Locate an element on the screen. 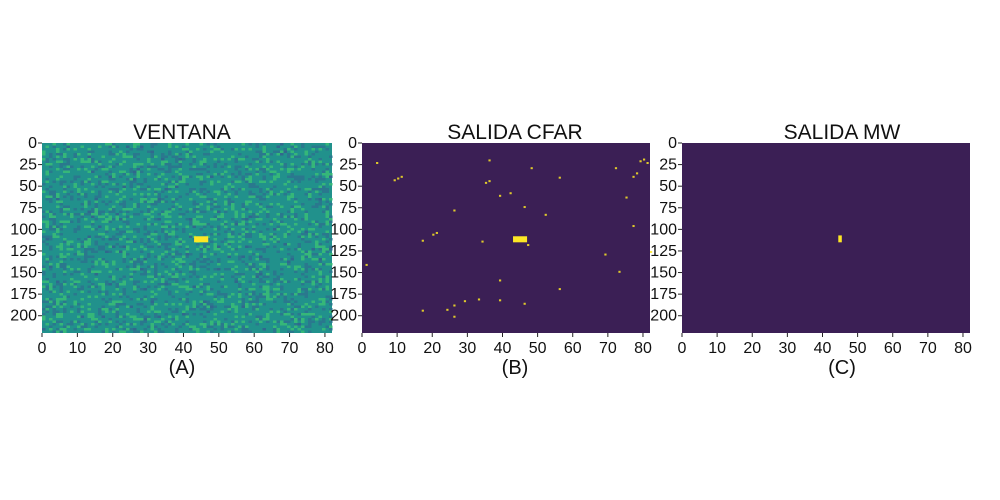  y-tick-label: 0 is located at coordinates (32, 143).